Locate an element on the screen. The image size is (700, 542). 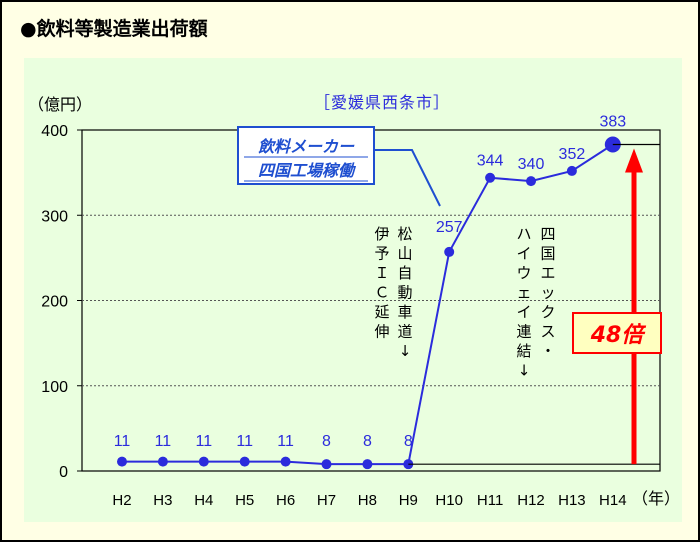
header-title: ●飲料等製造業出荷額 is located at coordinates (114, 29).